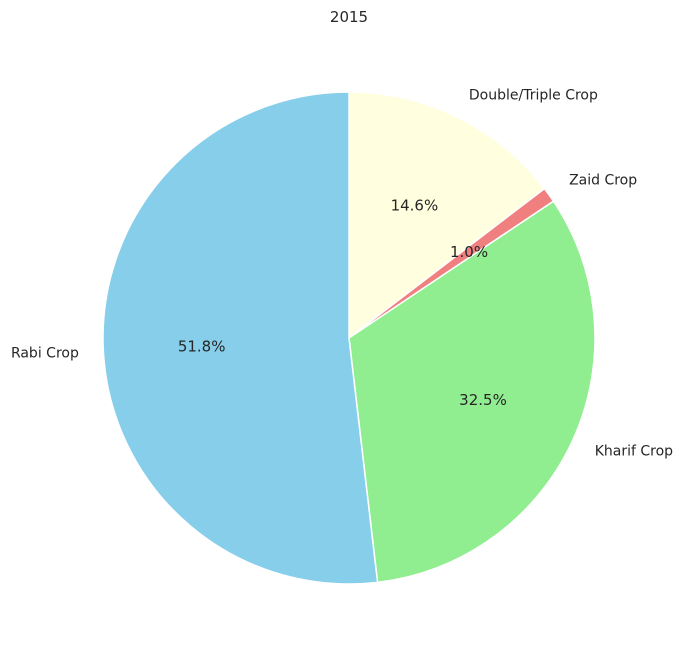 Image resolution: width=682 pixels, height=656 pixels. What do you see at coordinates (634, 451) in the screenshot?
I see `pie-category-label-kharif-crop: Kharif Crop` at bounding box center [634, 451].